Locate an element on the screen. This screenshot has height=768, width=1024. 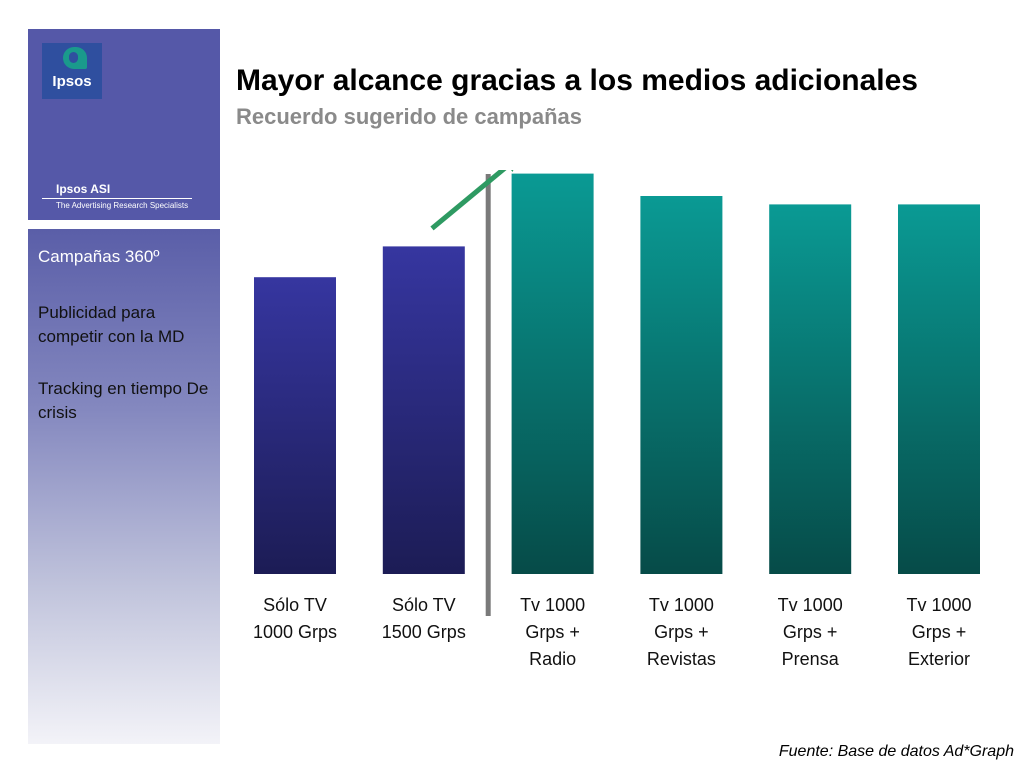
unit-name: Ipsos ASI is located at coordinates (83, 189).